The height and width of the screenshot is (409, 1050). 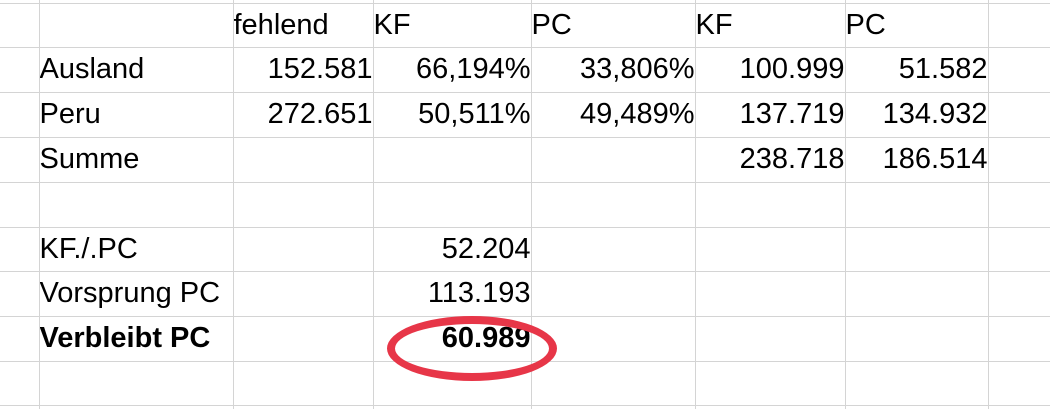 I want to click on cell-ausland-kf-pct: 66,194%, so click(x=452, y=69).